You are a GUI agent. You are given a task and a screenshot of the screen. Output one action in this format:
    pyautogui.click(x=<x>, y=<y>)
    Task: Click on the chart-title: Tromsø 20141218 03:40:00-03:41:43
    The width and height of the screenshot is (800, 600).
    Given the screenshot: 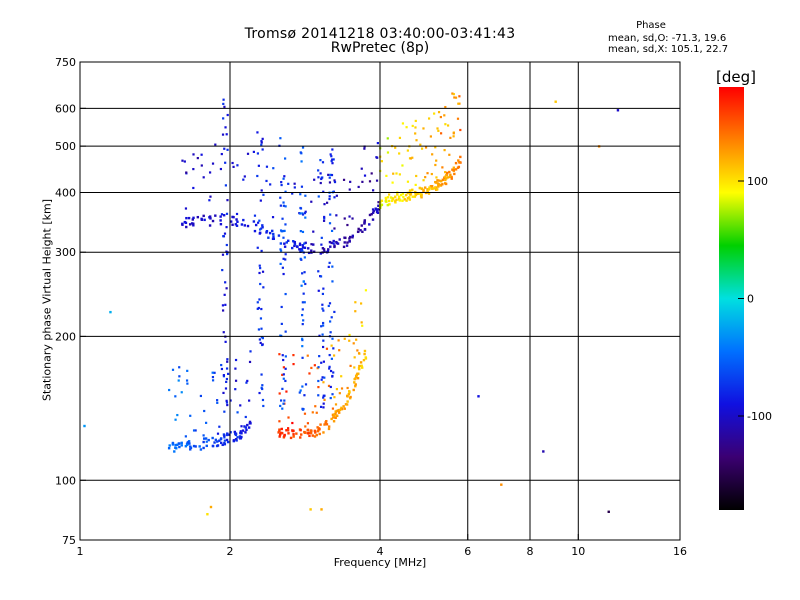 What is the action you would take?
    pyautogui.click(x=380, y=34)
    